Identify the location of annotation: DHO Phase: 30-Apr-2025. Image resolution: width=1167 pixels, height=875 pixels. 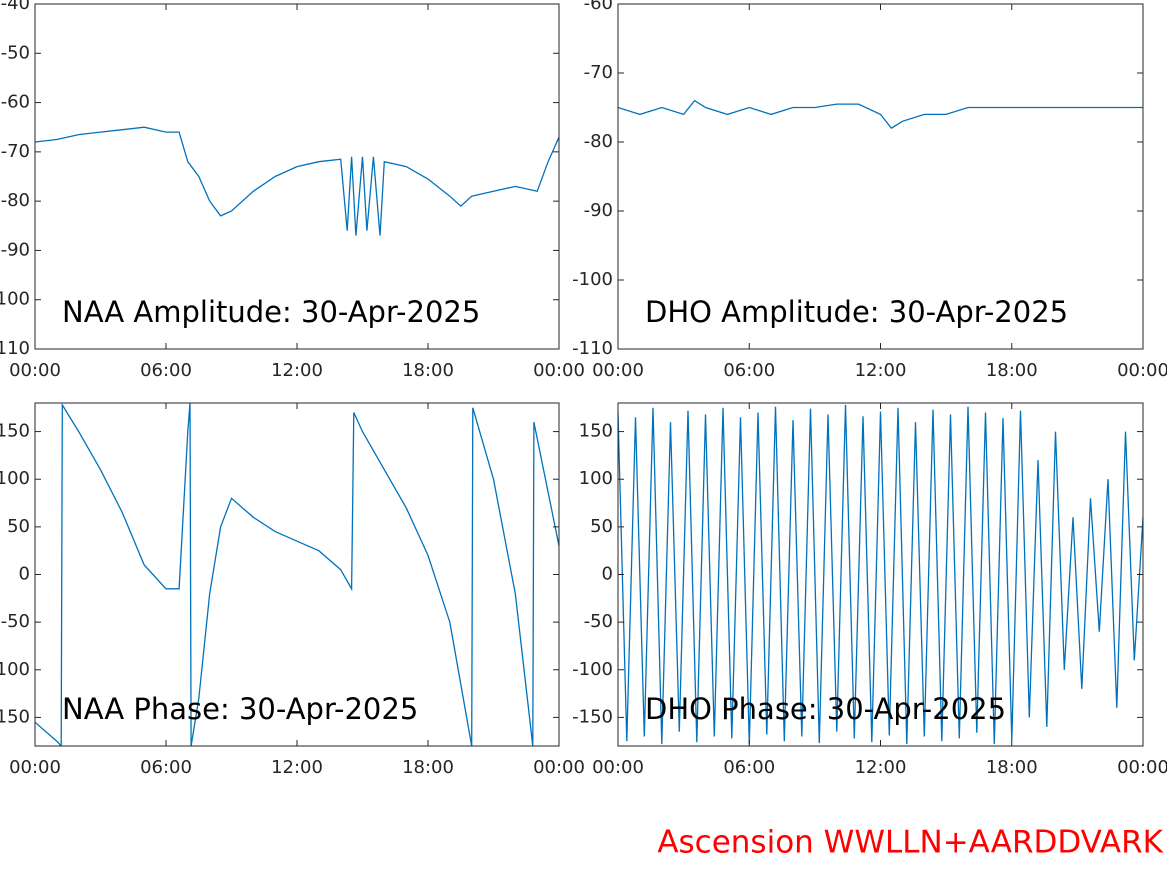
(825, 709).